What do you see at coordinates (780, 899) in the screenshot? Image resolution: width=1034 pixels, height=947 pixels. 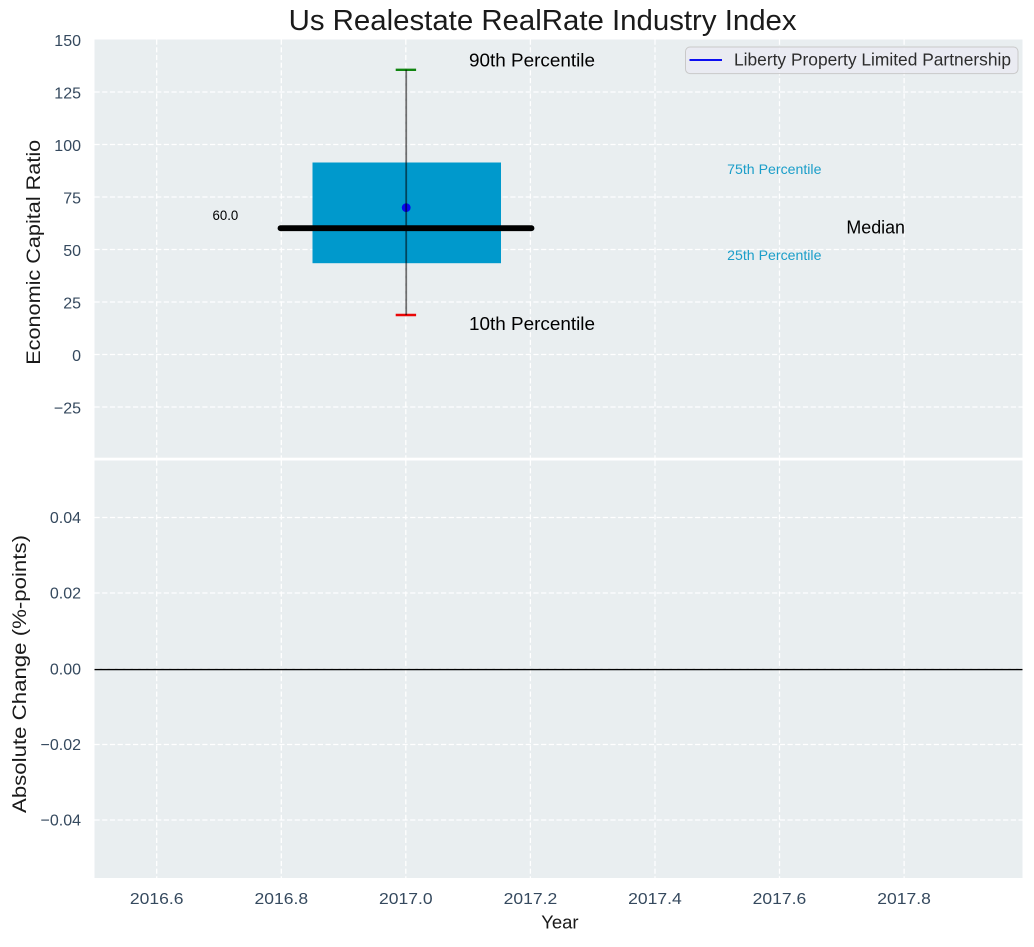 I see `svg-text: 2017.6` at bounding box center [780, 899].